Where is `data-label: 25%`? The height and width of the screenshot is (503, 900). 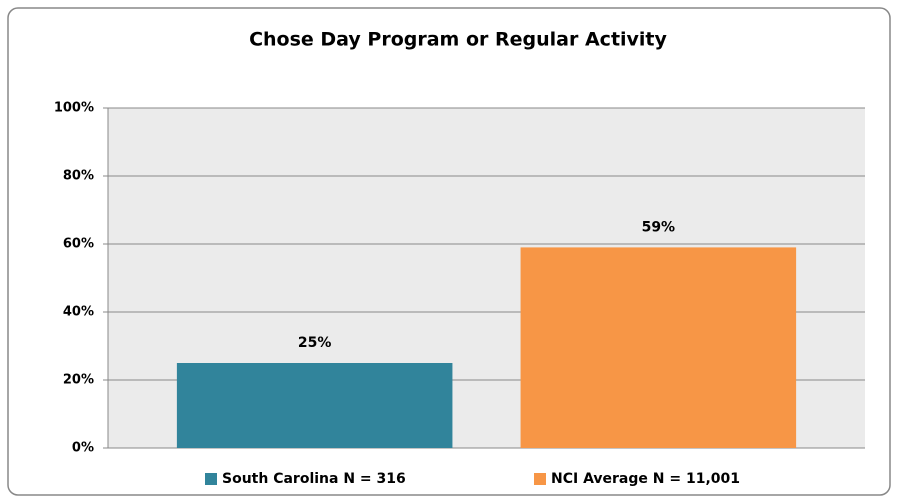 data-label: 25% is located at coordinates (315, 343).